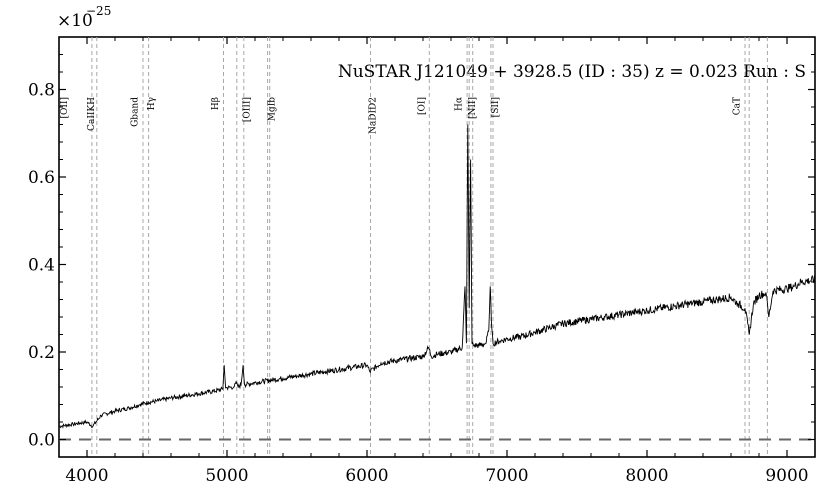 Image resolution: width=830 pixels, height=498 pixels. I want to click on y-axis-multiplier: ×10 −25, so click(84, 17).